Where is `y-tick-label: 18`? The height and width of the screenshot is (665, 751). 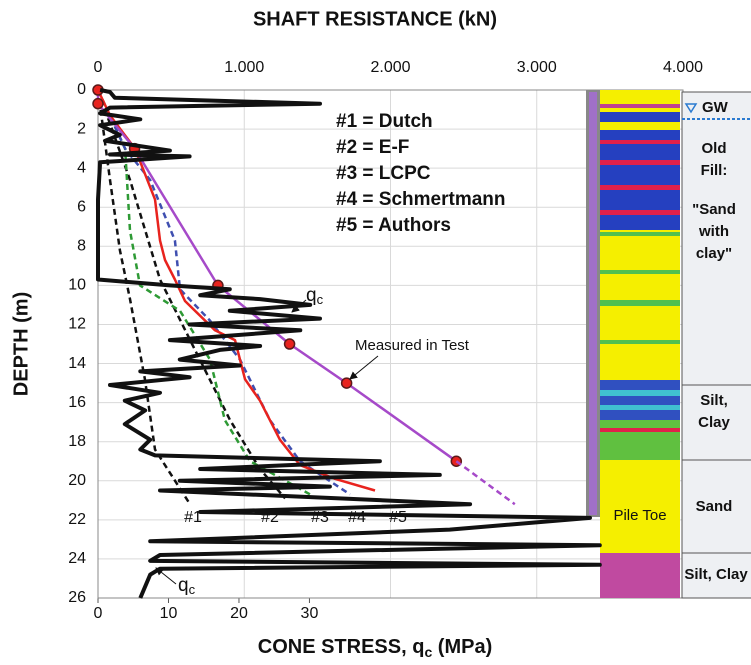
y-tick-label: 18 is located at coordinates (77, 441).